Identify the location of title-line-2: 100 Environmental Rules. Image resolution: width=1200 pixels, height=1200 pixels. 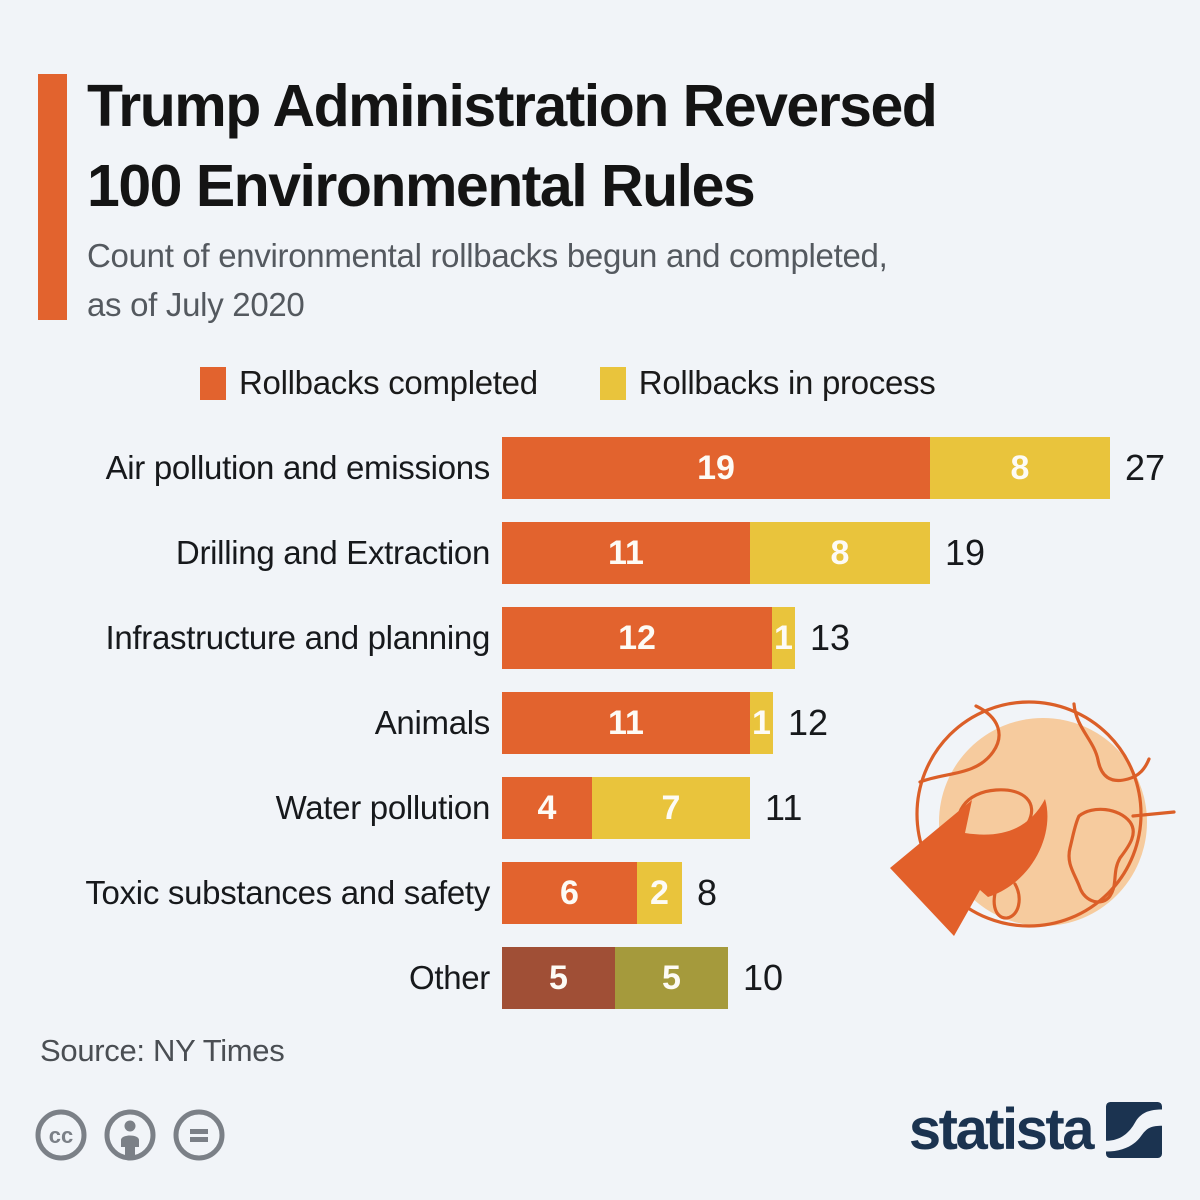
(421, 186).